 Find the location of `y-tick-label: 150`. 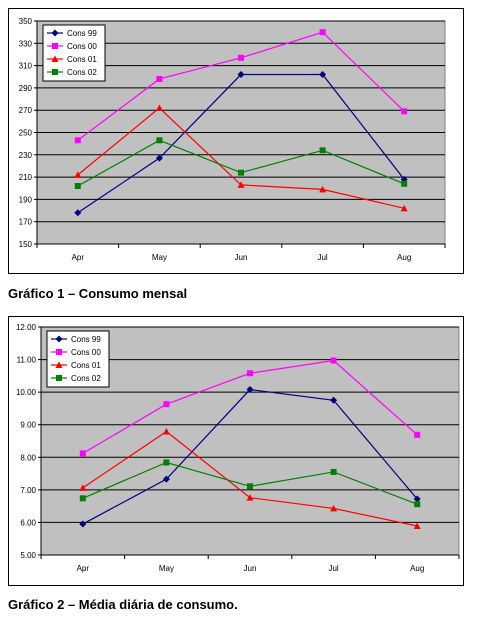

y-tick-label: 150 is located at coordinates (26, 244).